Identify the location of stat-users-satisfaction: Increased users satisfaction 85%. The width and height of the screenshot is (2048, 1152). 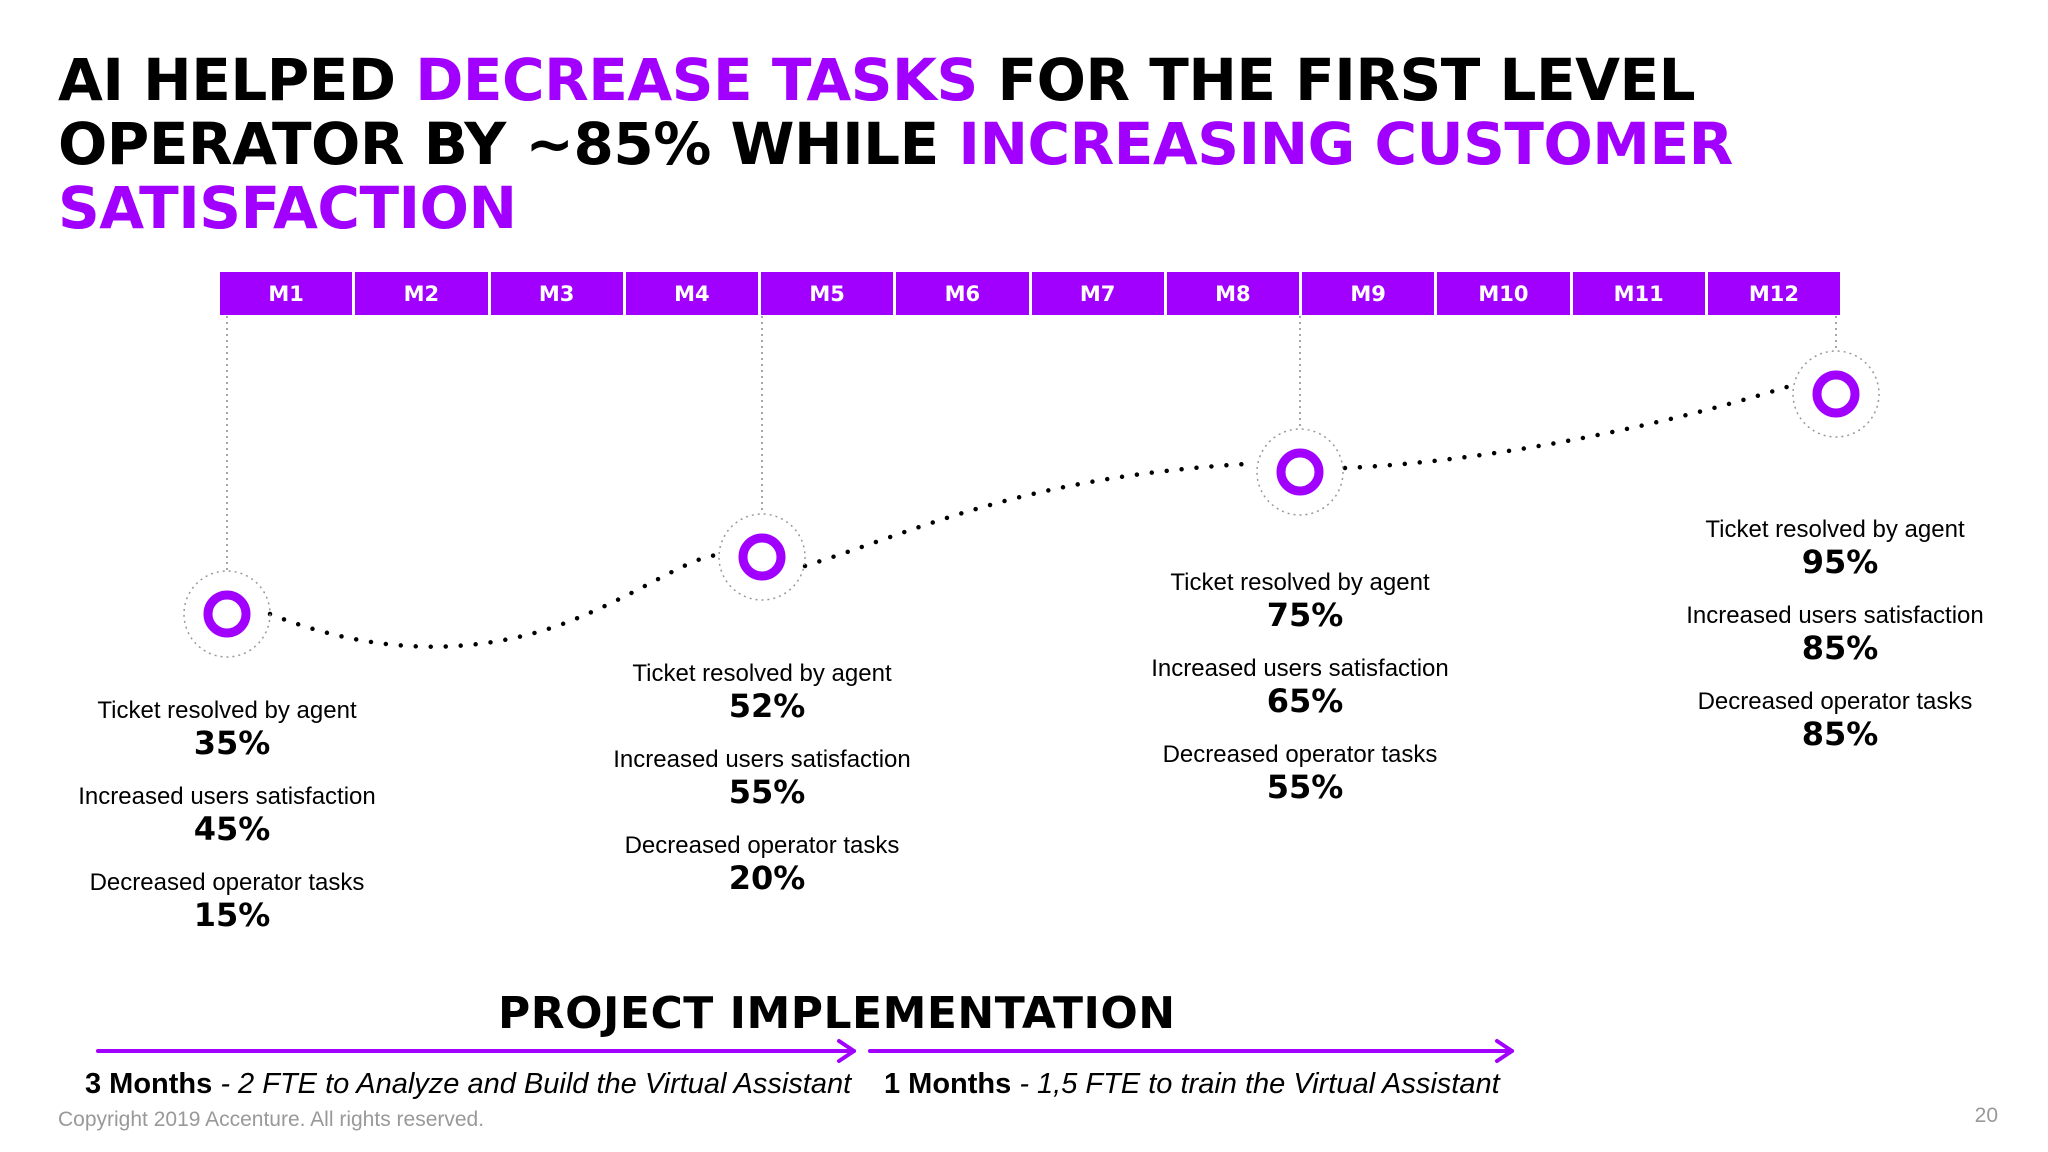
(1835, 634).